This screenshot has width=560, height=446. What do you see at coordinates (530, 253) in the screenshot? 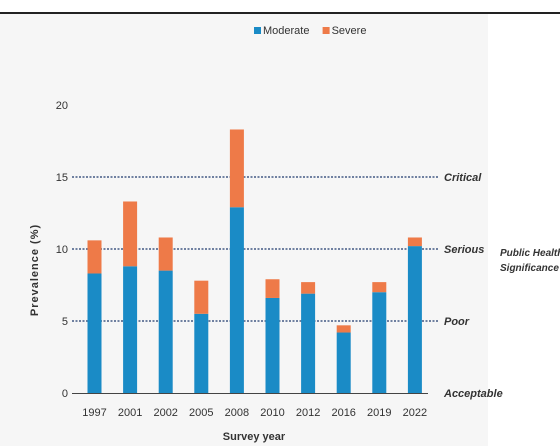
I see `significance-annotation: Public Health` at bounding box center [530, 253].